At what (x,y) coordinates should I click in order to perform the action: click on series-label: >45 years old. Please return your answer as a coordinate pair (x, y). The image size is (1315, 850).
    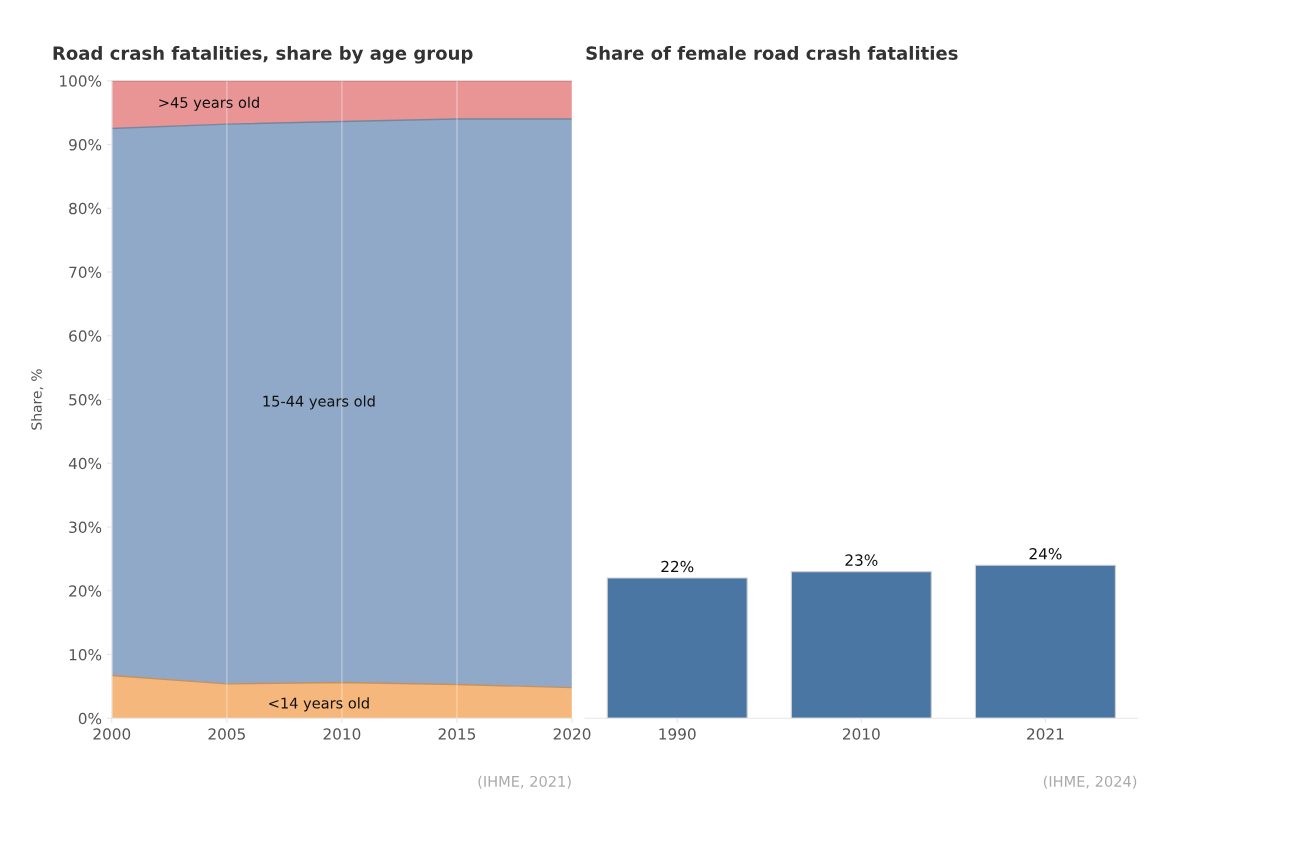
    Looking at the image, I should click on (209, 103).